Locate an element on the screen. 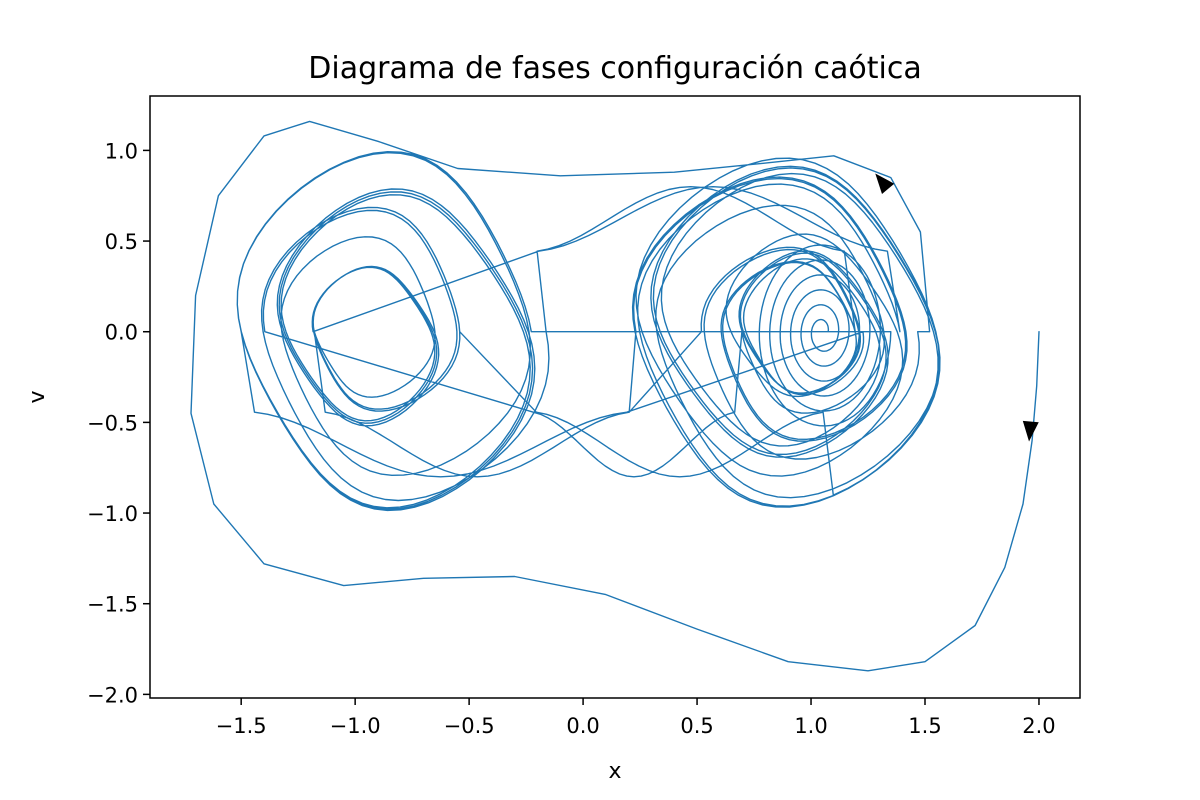 The width and height of the screenshot is (1200, 800). x-tick-label: 0.5 is located at coordinates (696, 726).